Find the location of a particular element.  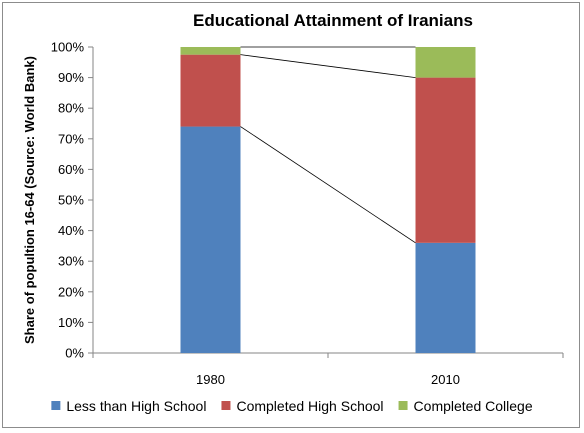

y-tick-label: 20% is located at coordinates (71, 291).